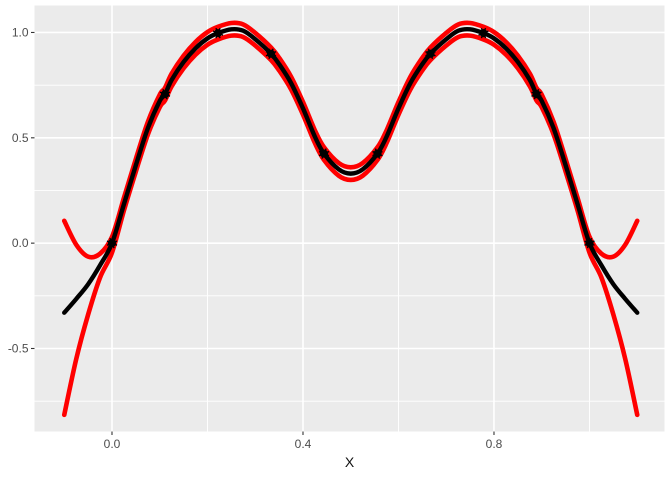 The image size is (672, 480). I want to click on x-tick-label: 0.4, so click(303, 444).